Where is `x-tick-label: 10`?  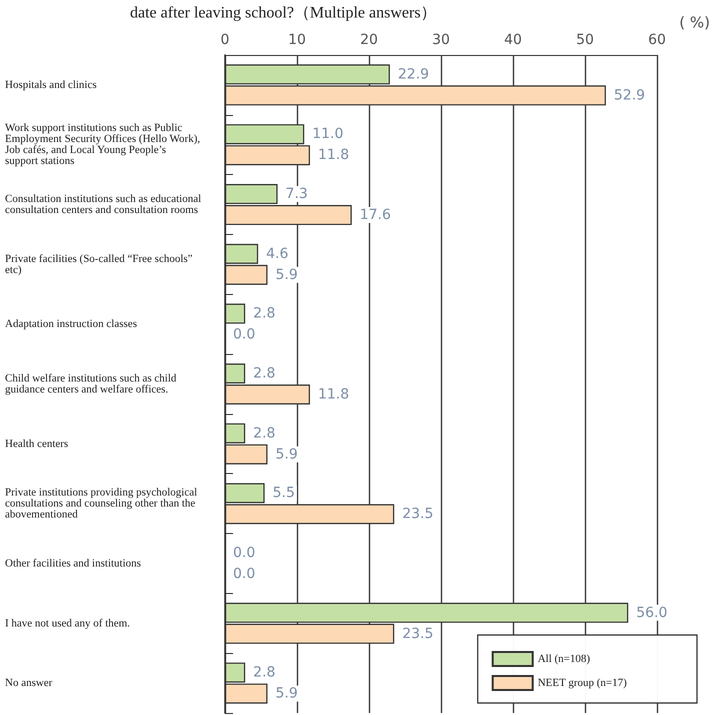 x-tick-label: 10 is located at coordinates (297, 40).